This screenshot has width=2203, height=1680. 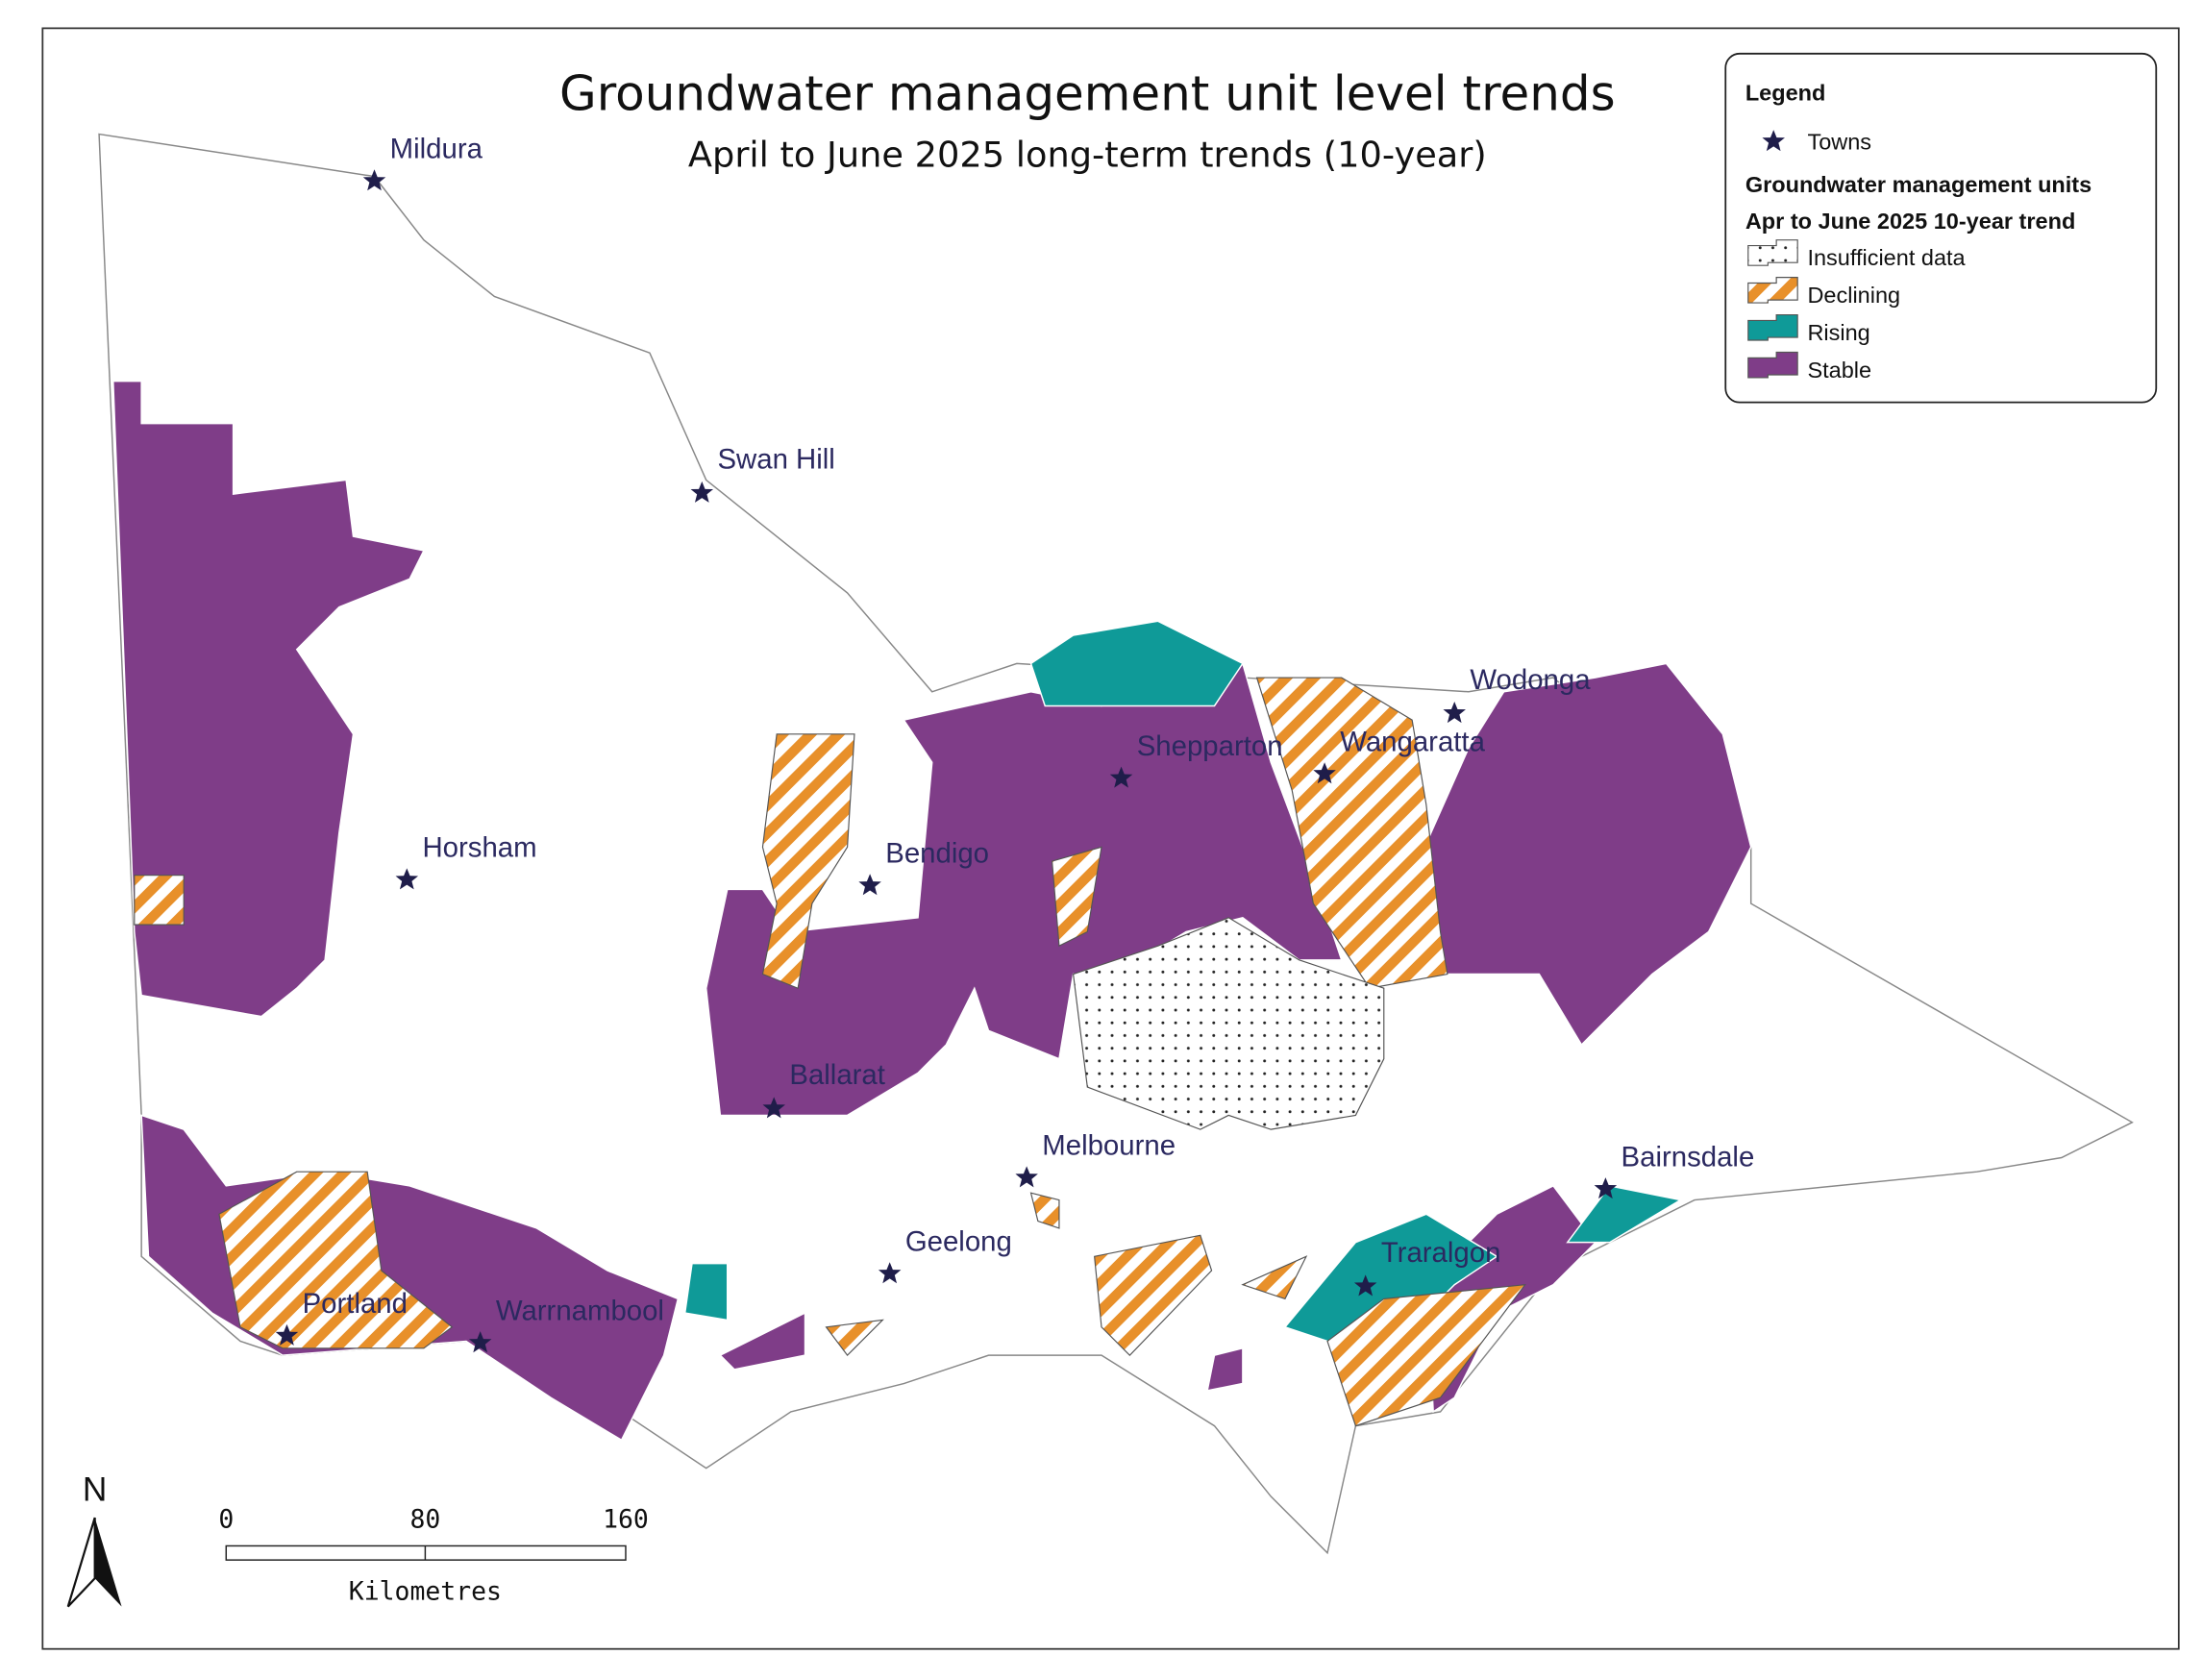 What do you see at coordinates (1854, 295) in the screenshot?
I see `legend-item: Declining` at bounding box center [1854, 295].